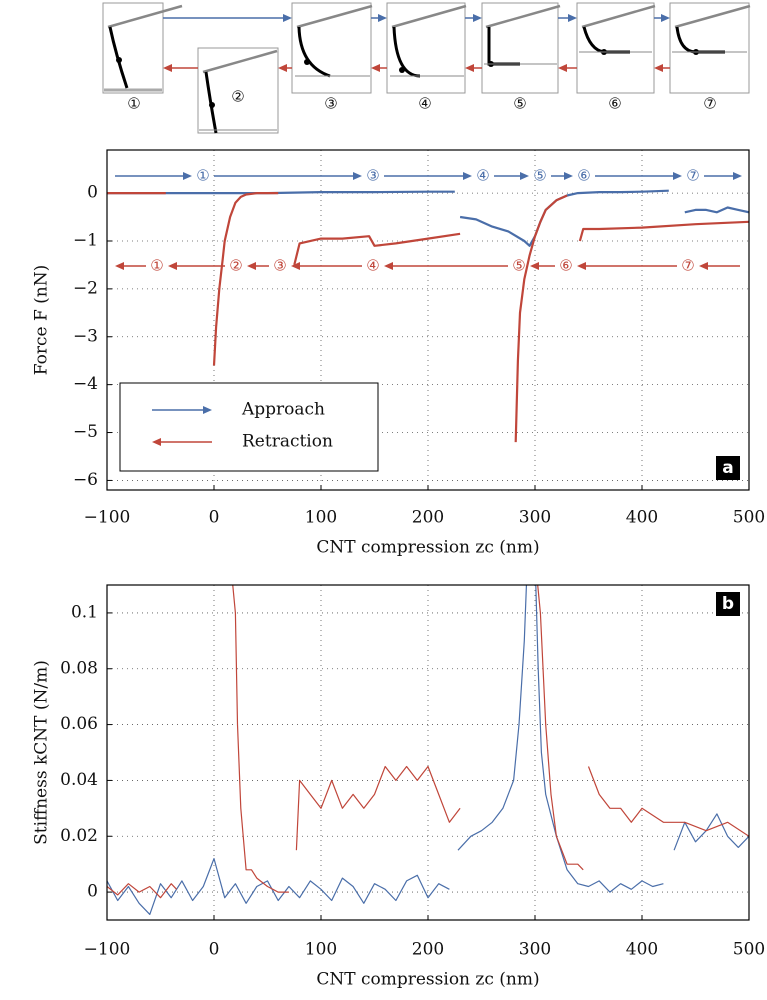  Describe the element at coordinates (133, 48) in the screenshot. I see `schematic-box` at that location.